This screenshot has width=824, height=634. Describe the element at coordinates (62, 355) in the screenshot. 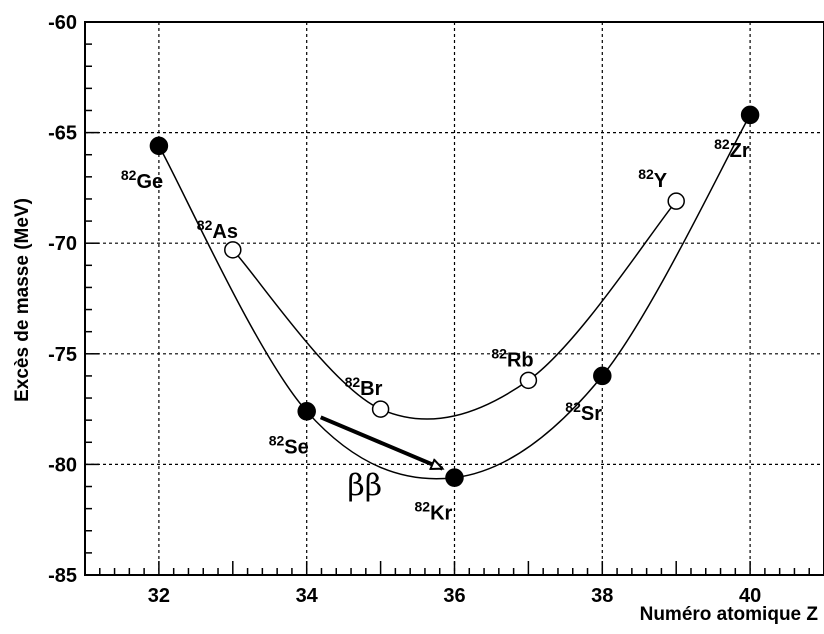

I see `y-tick-label: -75` at that location.